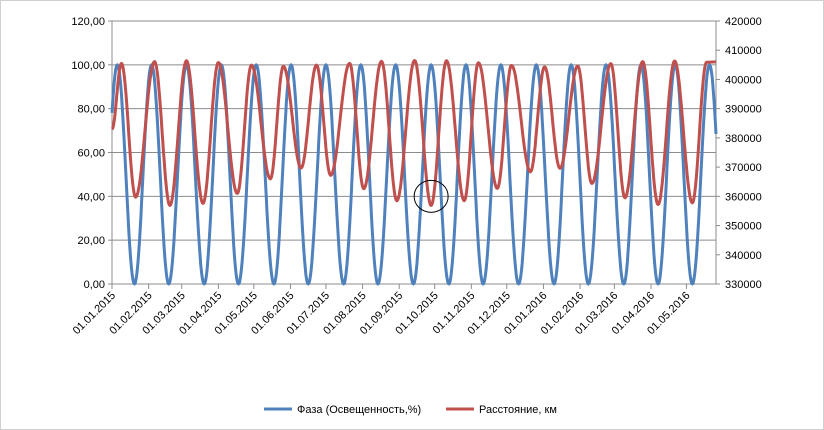  What do you see at coordinates (91, 110) in the screenshot?
I see `y-left-tick-label: 80,00` at bounding box center [91, 110].